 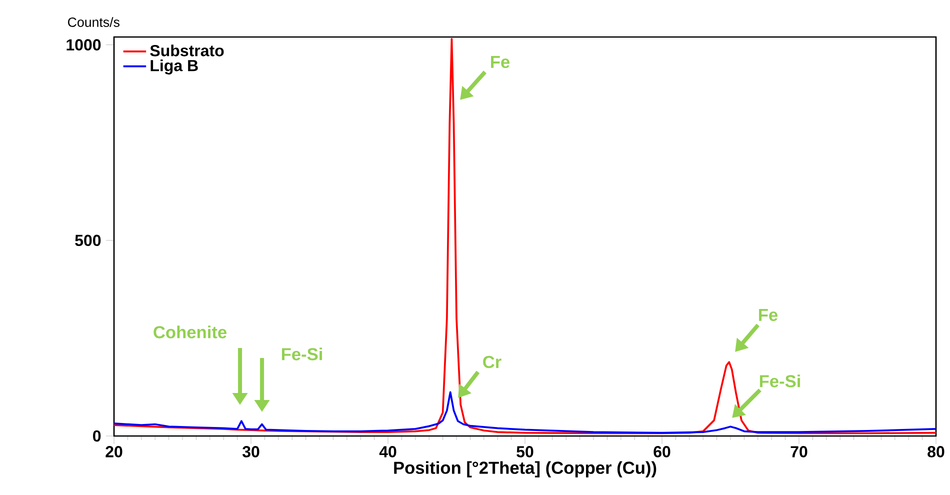 I want to click on x-axis-title: Position [°2Theta] (Copper (Cu)), so click(x=525, y=469).